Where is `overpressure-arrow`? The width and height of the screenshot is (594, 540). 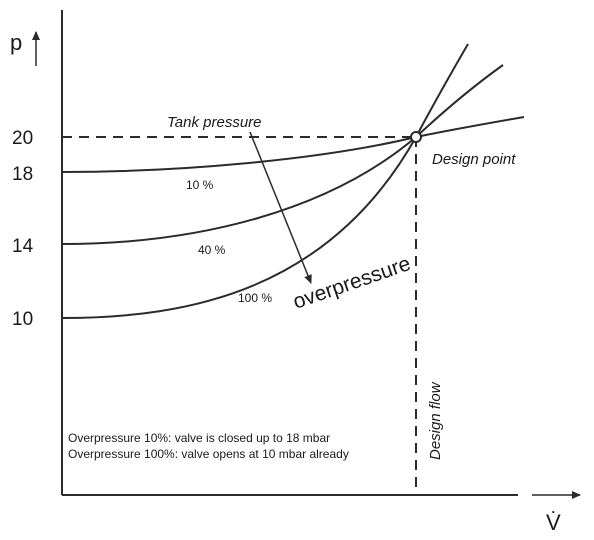 overpressure-arrow is located at coordinates (280, 207).